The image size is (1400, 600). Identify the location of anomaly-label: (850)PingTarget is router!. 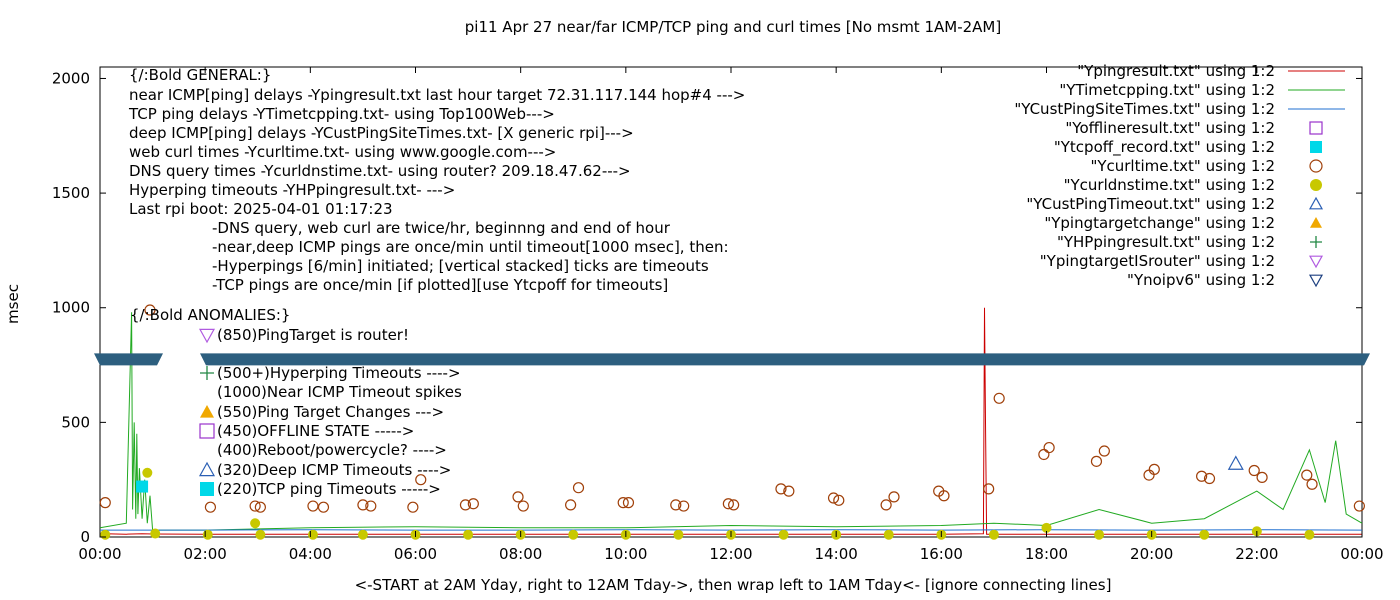
(313, 335).